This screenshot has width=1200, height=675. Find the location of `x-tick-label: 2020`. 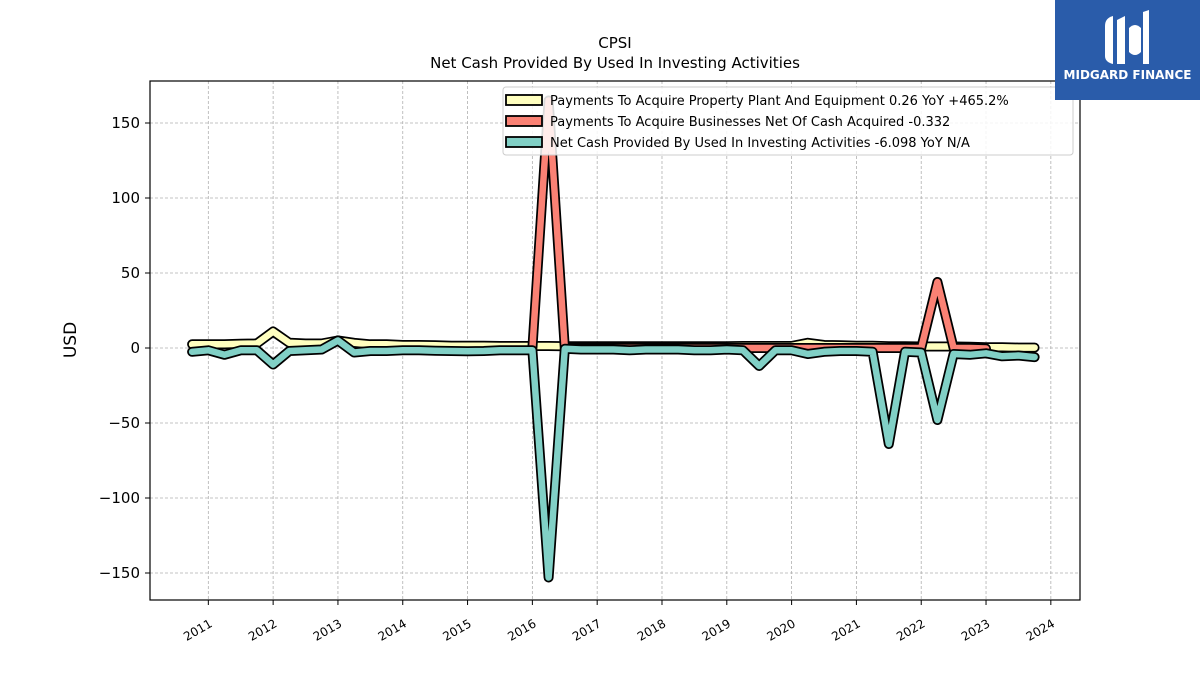

x-tick-label: 2020 is located at coordinates (780, 629).